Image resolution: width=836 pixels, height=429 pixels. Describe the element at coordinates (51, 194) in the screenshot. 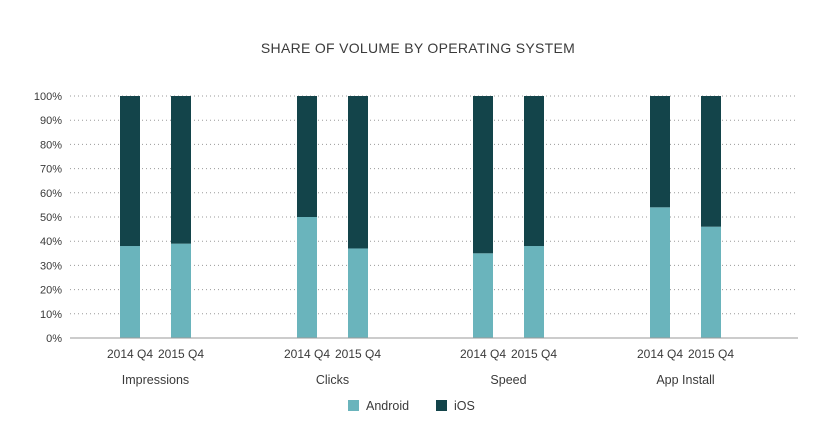

I see `y-tick-label: 60%` at that location.